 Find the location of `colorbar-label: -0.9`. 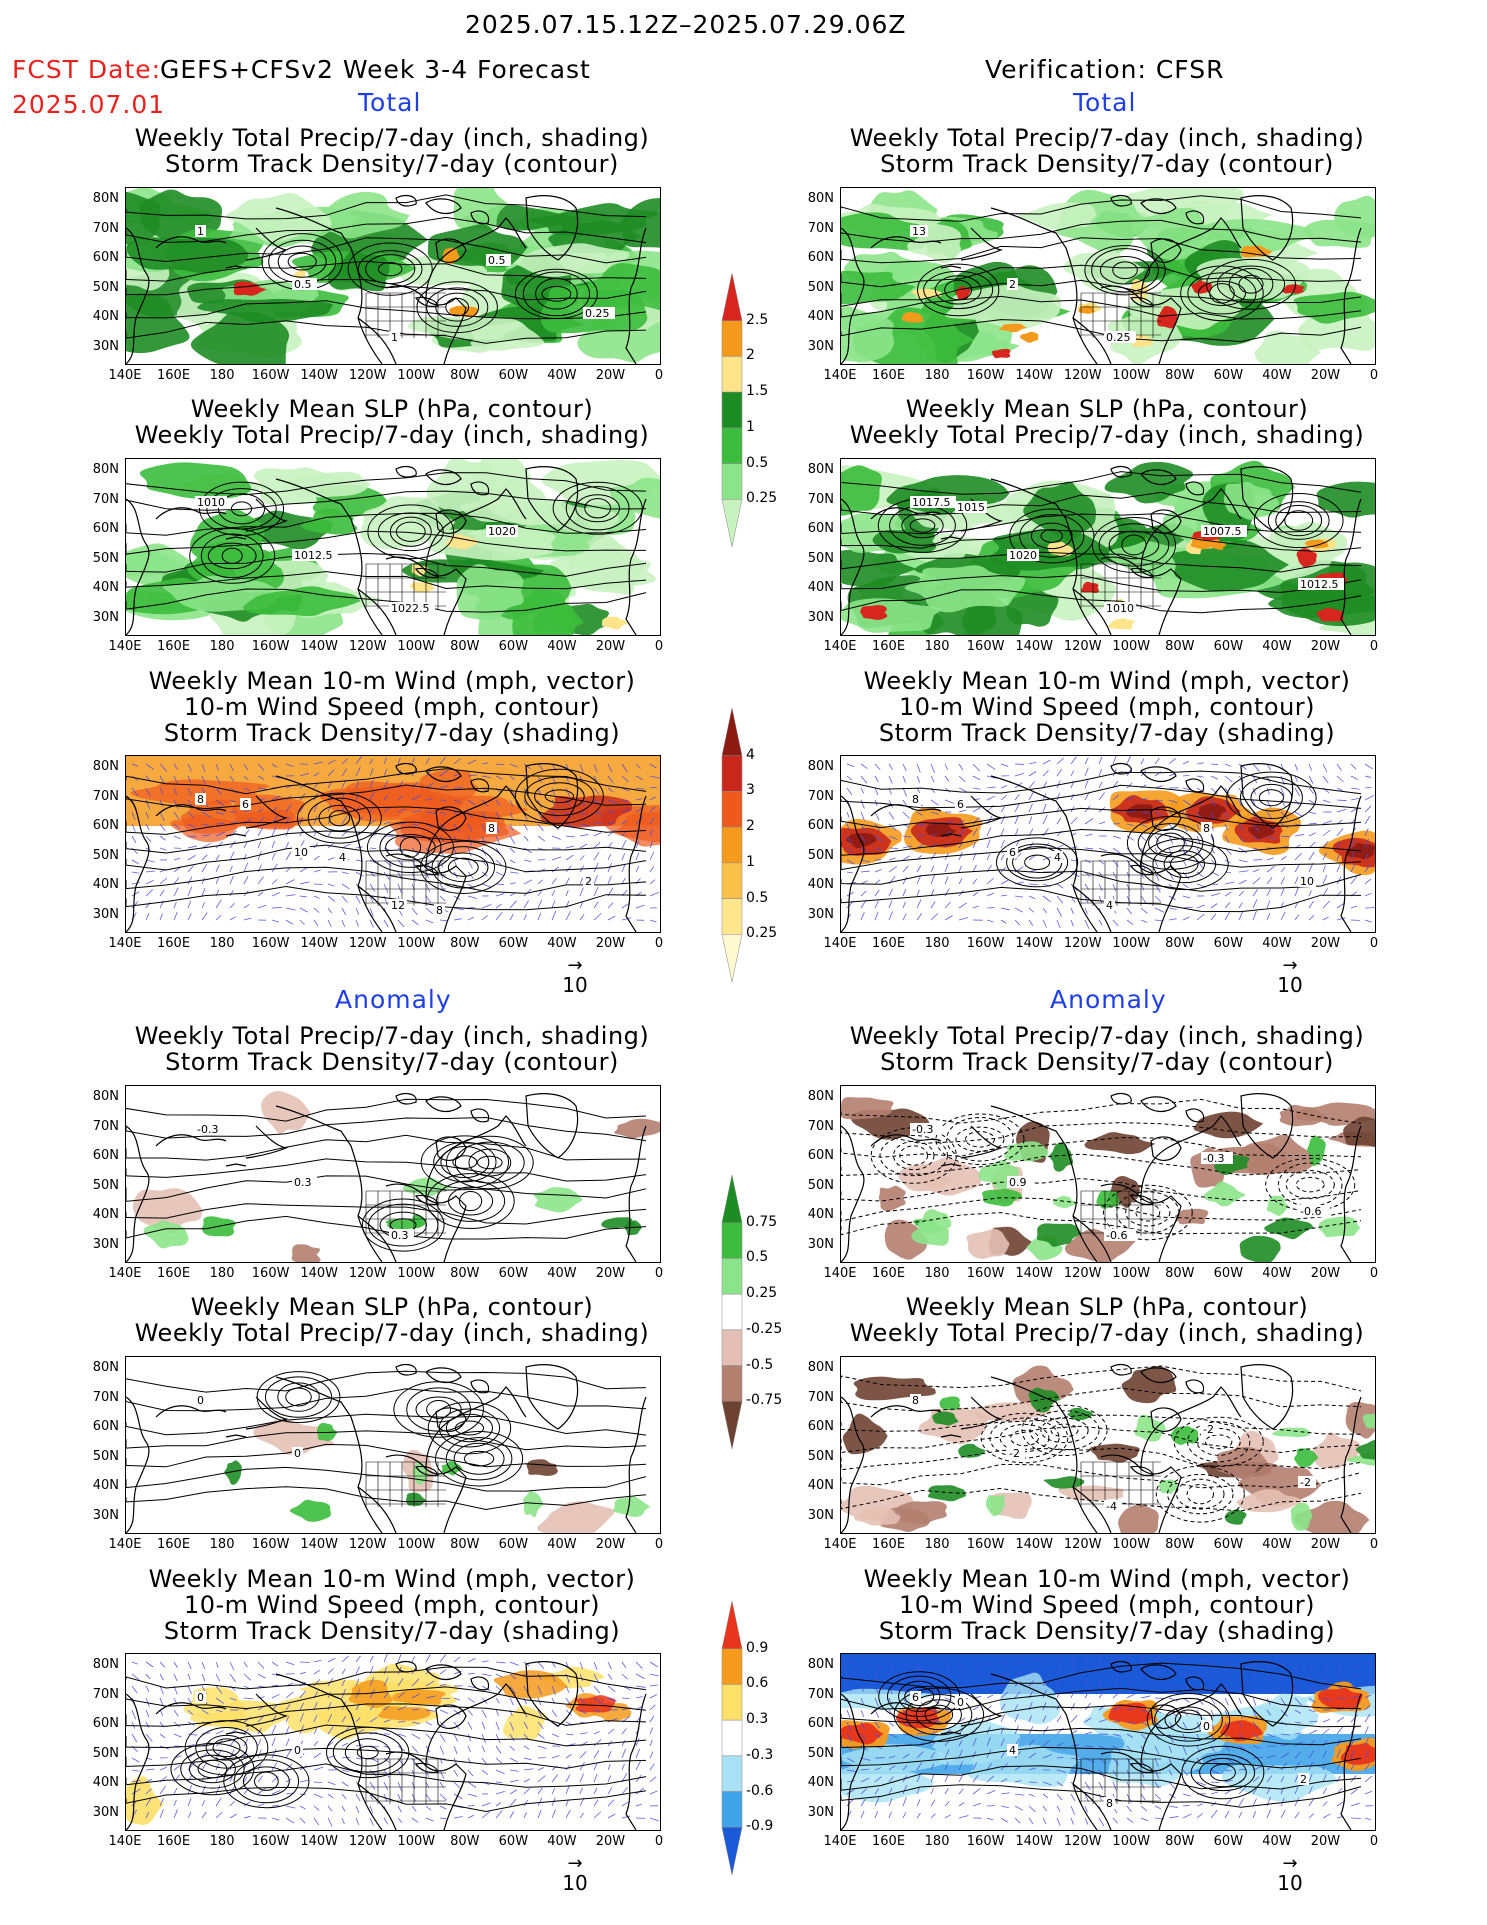

colorbar-label: -0.9 is located at coordinates (760, 1826).